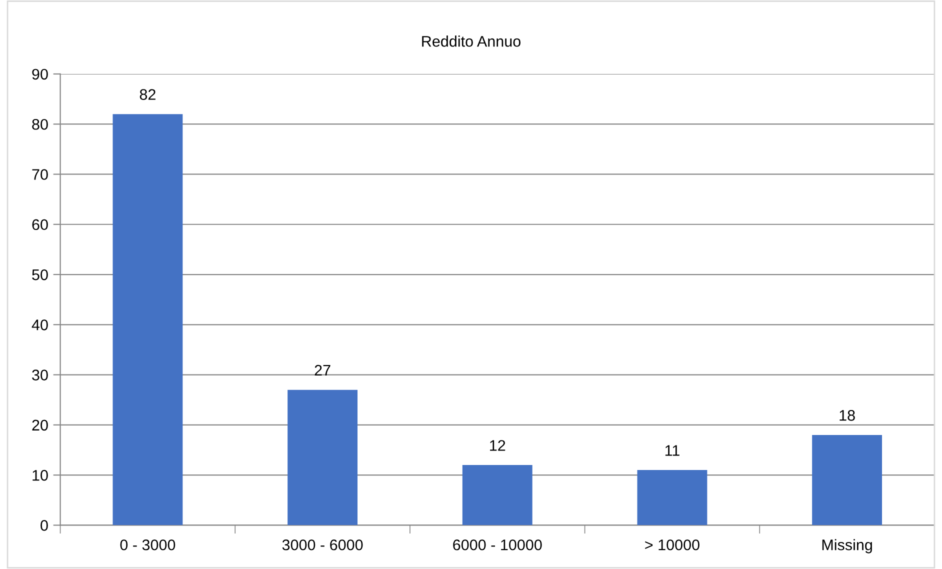 This screenshot has height=569, width=942. What do you see at coordinates (40, 174) in the screenshot?
I see `y-tick-label: 70` at bounding box center [40, 174].